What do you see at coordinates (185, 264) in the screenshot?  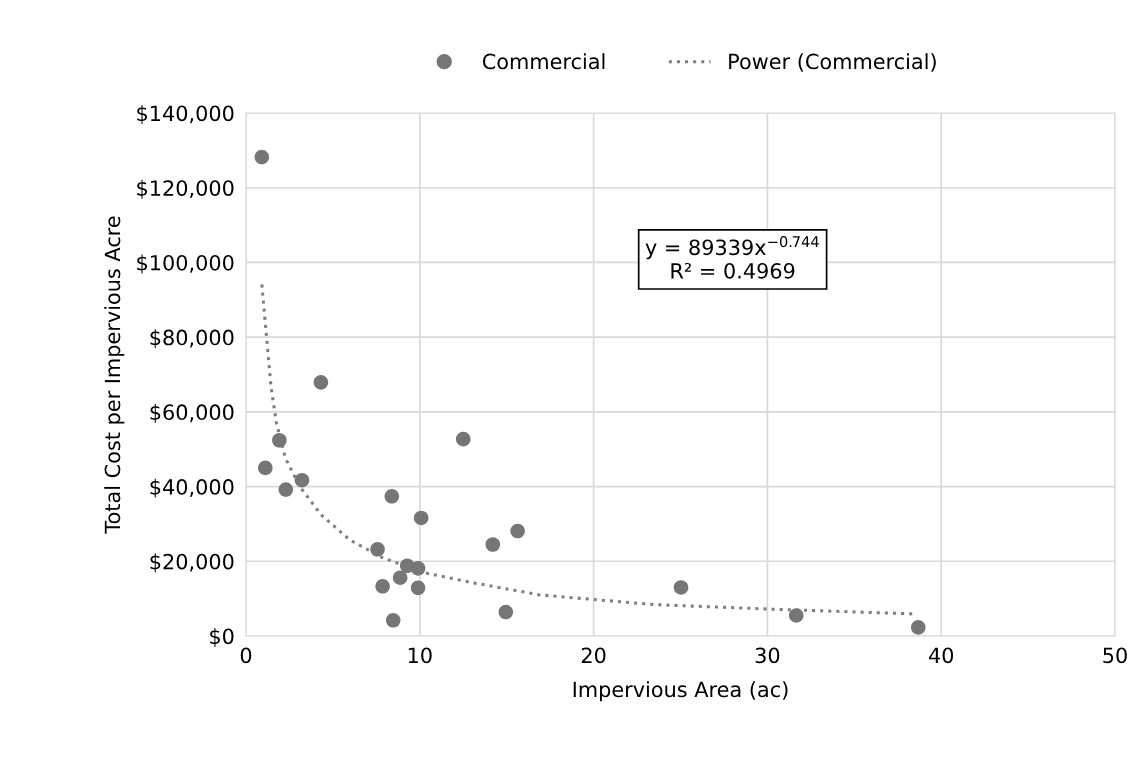 I see `y-tick-label: $100,000` at bounding box center [185, 264].